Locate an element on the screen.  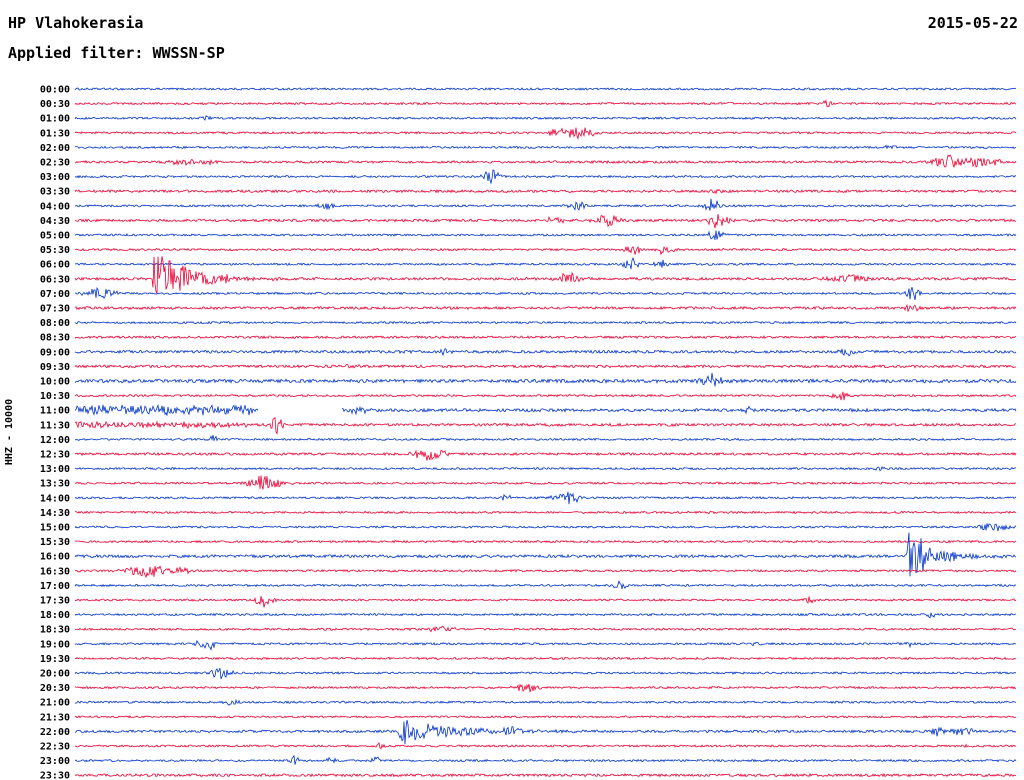
time-label: 17:30 is located at coordinates (55, 601).